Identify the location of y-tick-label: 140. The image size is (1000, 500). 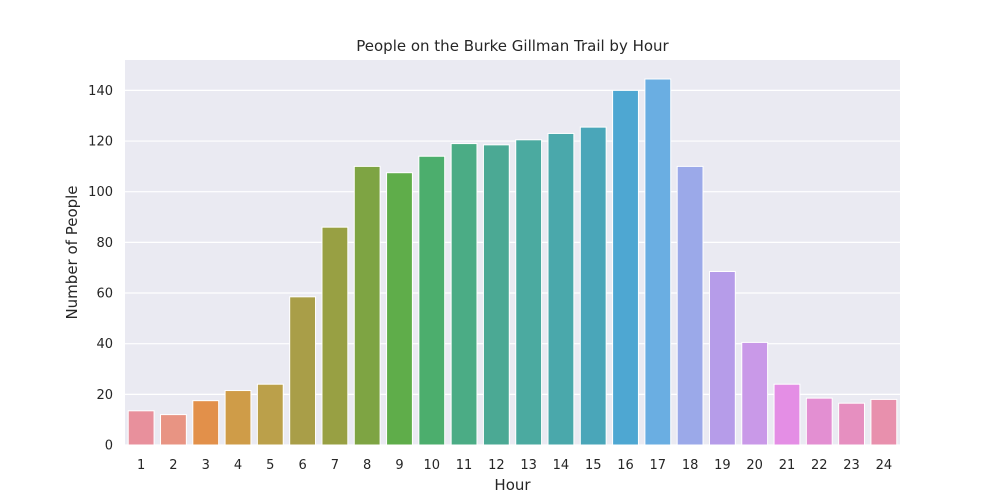
(100, 91).